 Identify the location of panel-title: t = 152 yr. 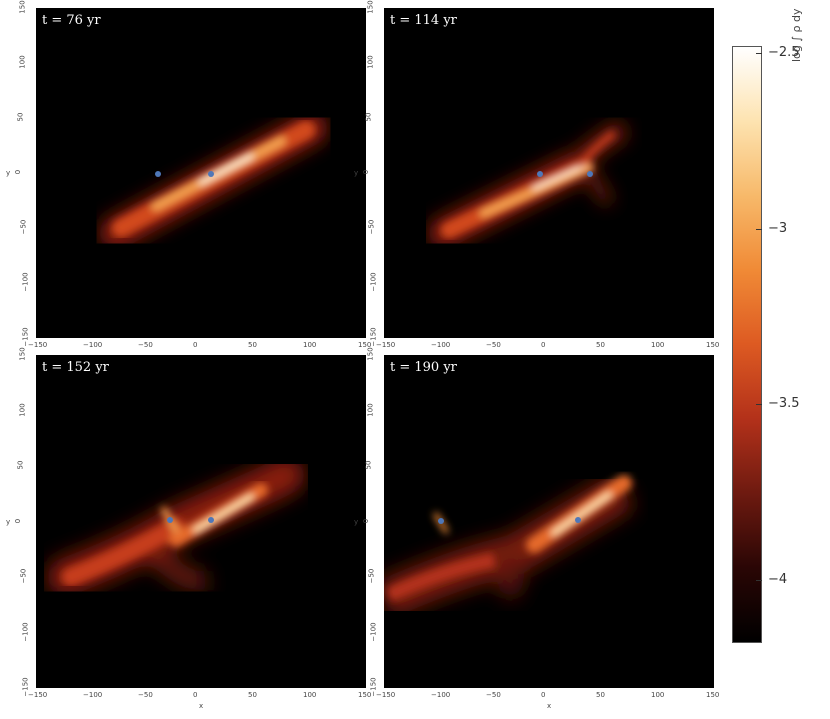
(75, 367).